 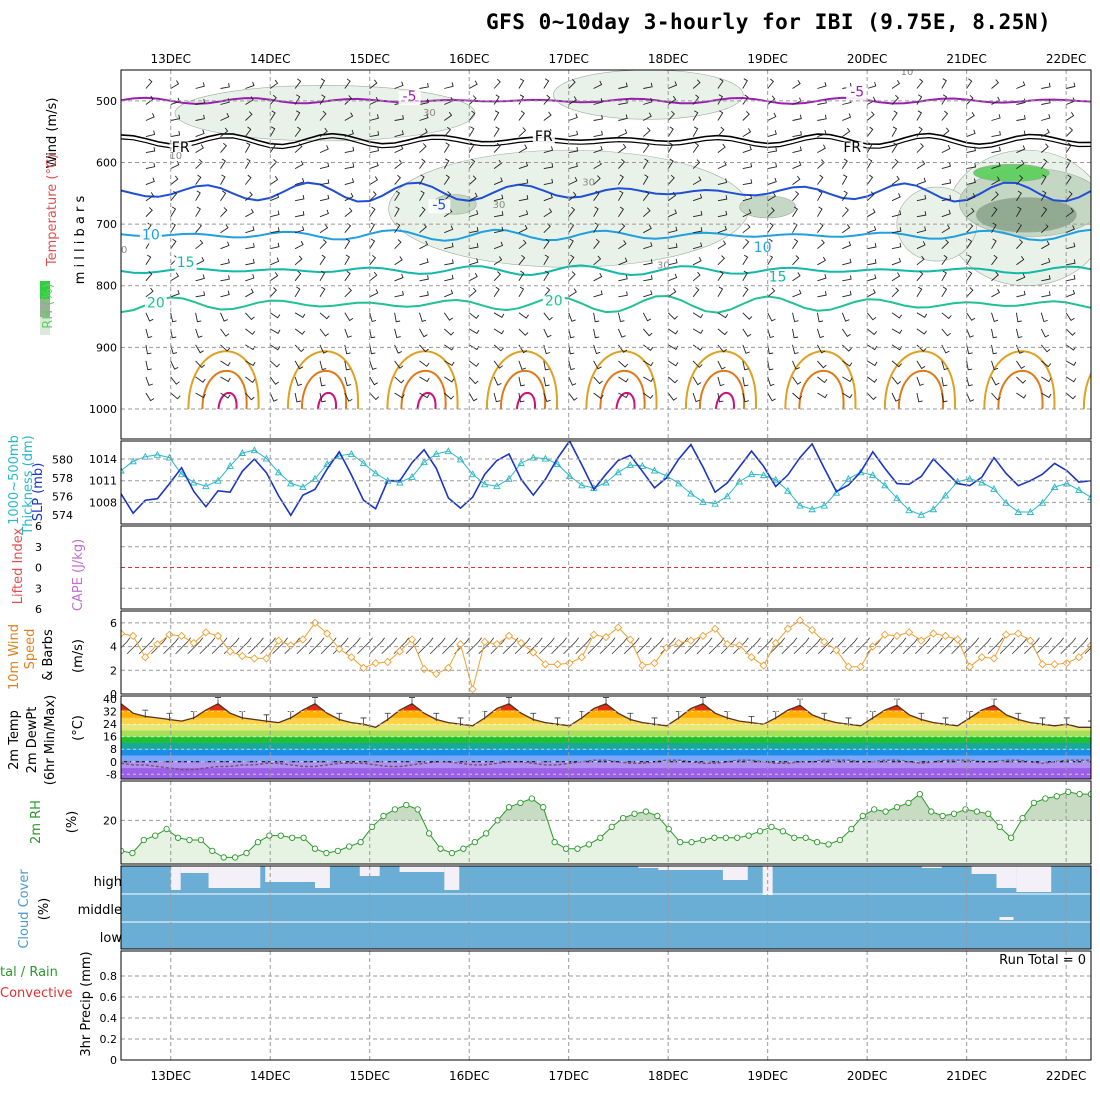 What do you see at coordinates (108, 882) in the screenshot?
I see `cloud-level-label: high` at bounding box center [108, 882].